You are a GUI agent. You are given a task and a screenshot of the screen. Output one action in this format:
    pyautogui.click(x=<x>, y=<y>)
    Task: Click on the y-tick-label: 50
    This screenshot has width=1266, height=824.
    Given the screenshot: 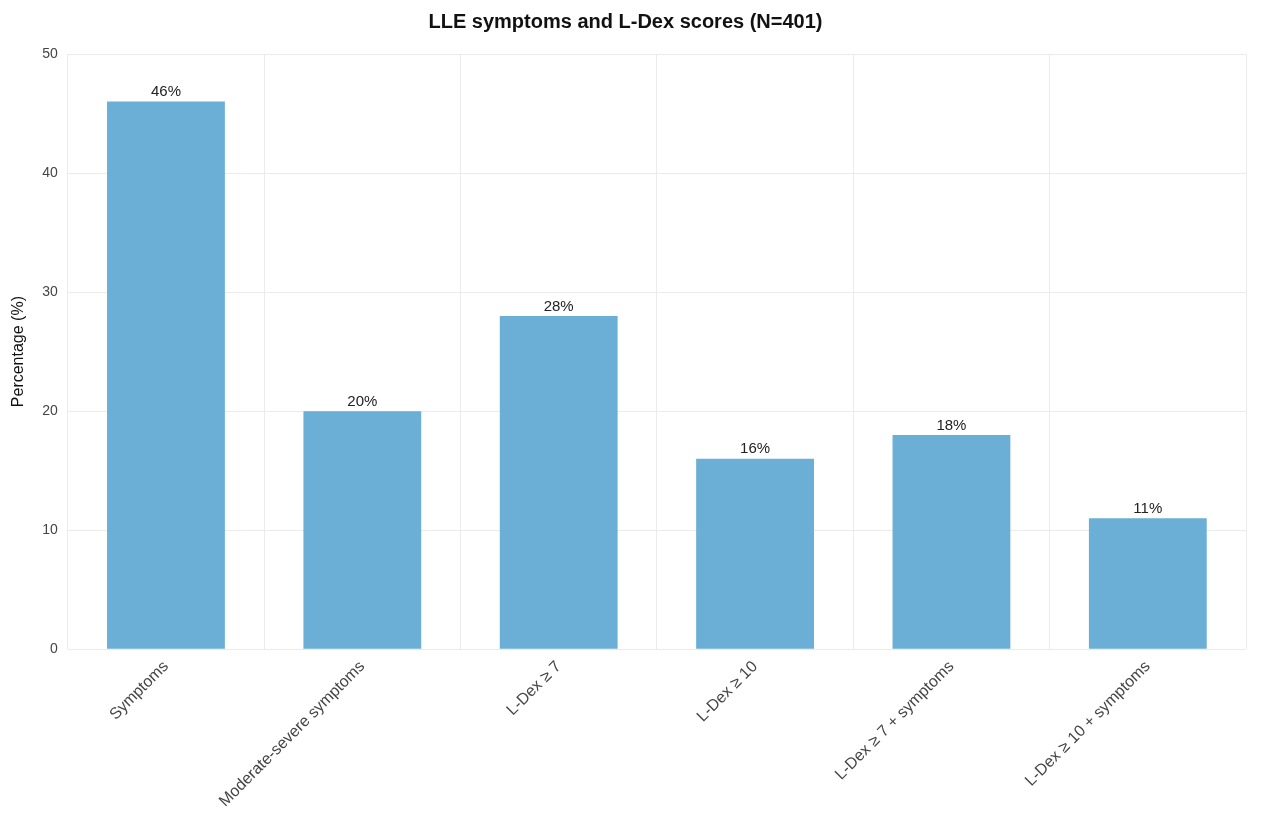 What is the action you would take?
    pyautogui.click(x=50, y=52)
    